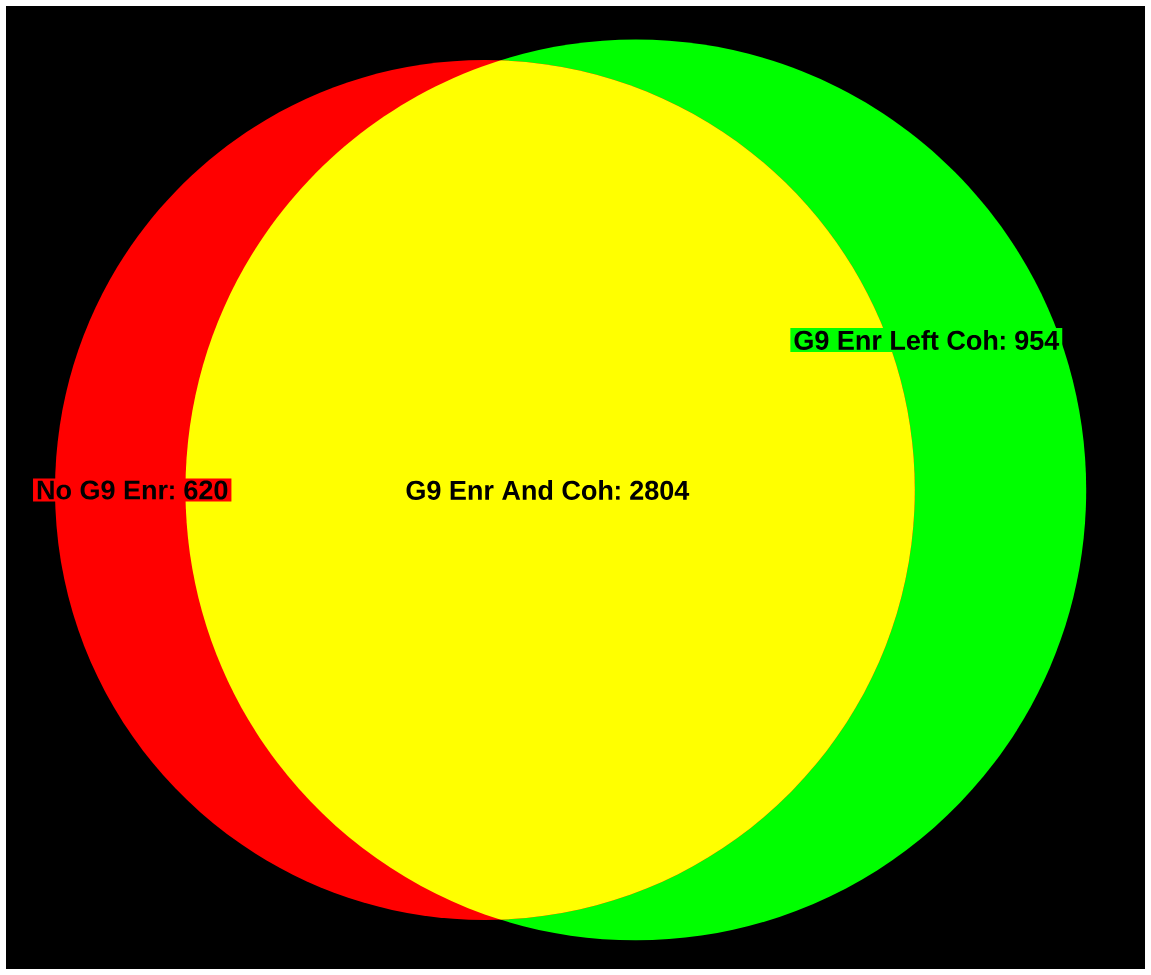  I want to click on category-label: No G9 Enr, so click(102, 490).